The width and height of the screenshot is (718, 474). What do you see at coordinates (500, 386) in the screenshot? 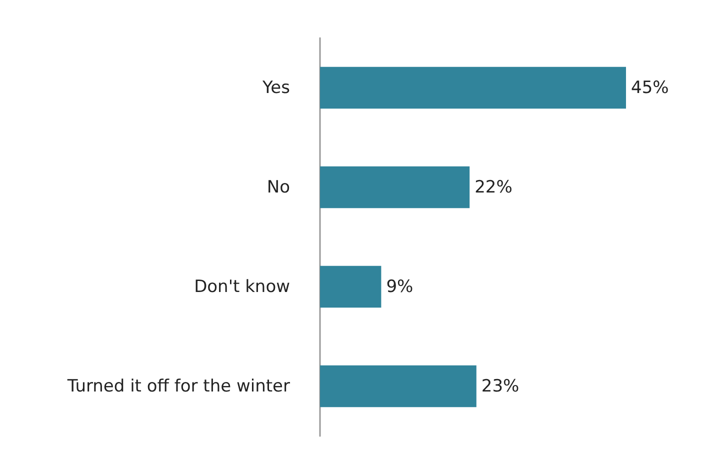
I see `data-label: 23%` at bounding box center [500, 386].